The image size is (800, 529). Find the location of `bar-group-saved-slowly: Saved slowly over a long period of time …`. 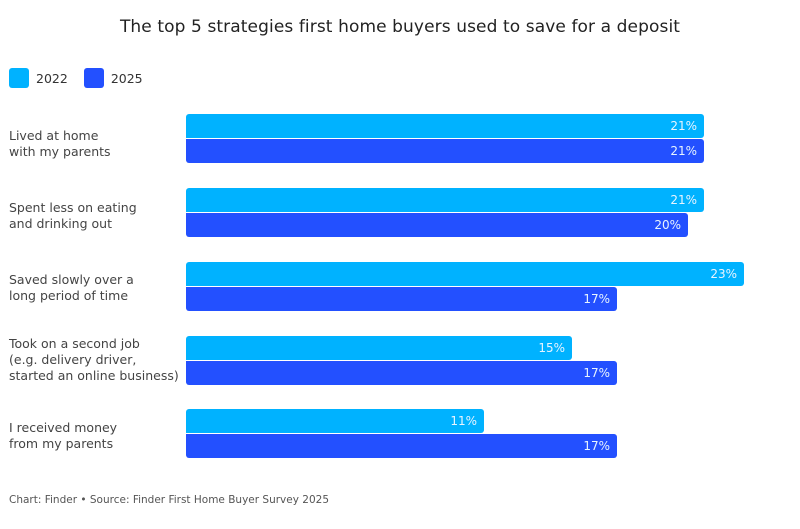

bar-group-saved-slowly: Saved slowly over a long period of time … is located at coordinates (400, 287).